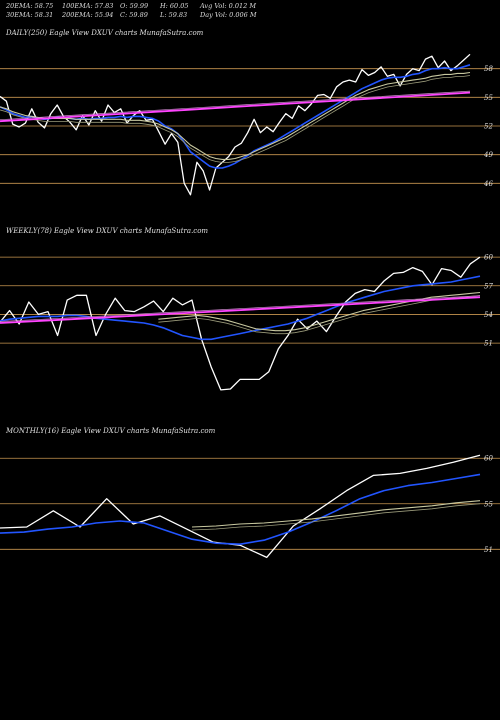 The image size is (500, 720). I want to click on ema30-stat: 30EMA: 58.31, so click(30, 15).